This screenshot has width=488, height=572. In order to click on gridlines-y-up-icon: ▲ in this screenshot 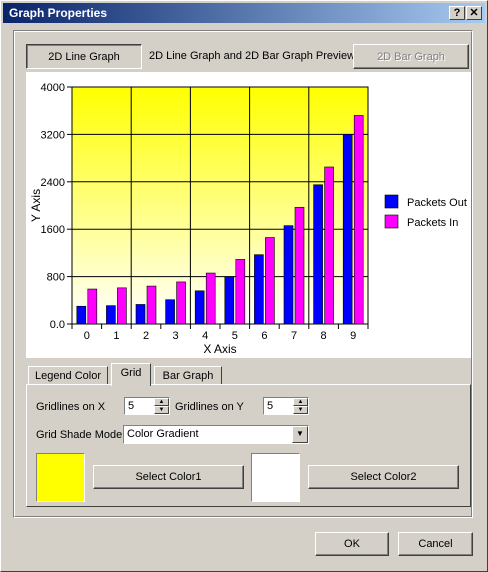, I will do `click(300, 402)`.